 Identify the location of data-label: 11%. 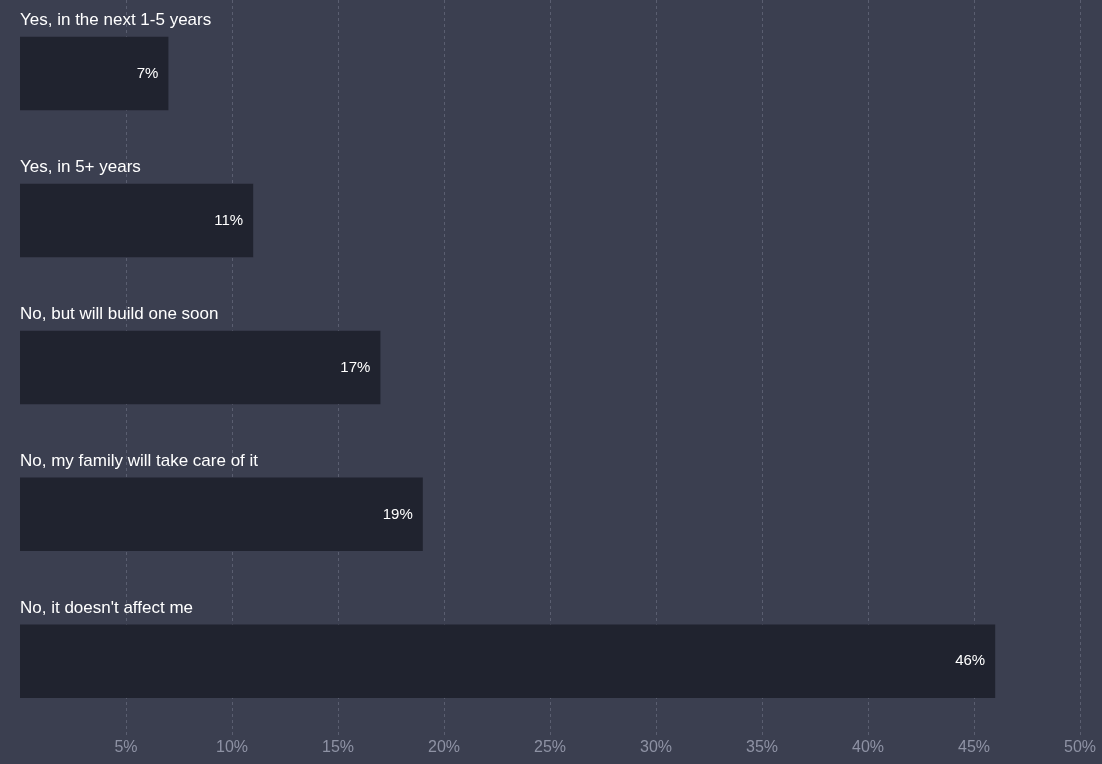
(229, 219).